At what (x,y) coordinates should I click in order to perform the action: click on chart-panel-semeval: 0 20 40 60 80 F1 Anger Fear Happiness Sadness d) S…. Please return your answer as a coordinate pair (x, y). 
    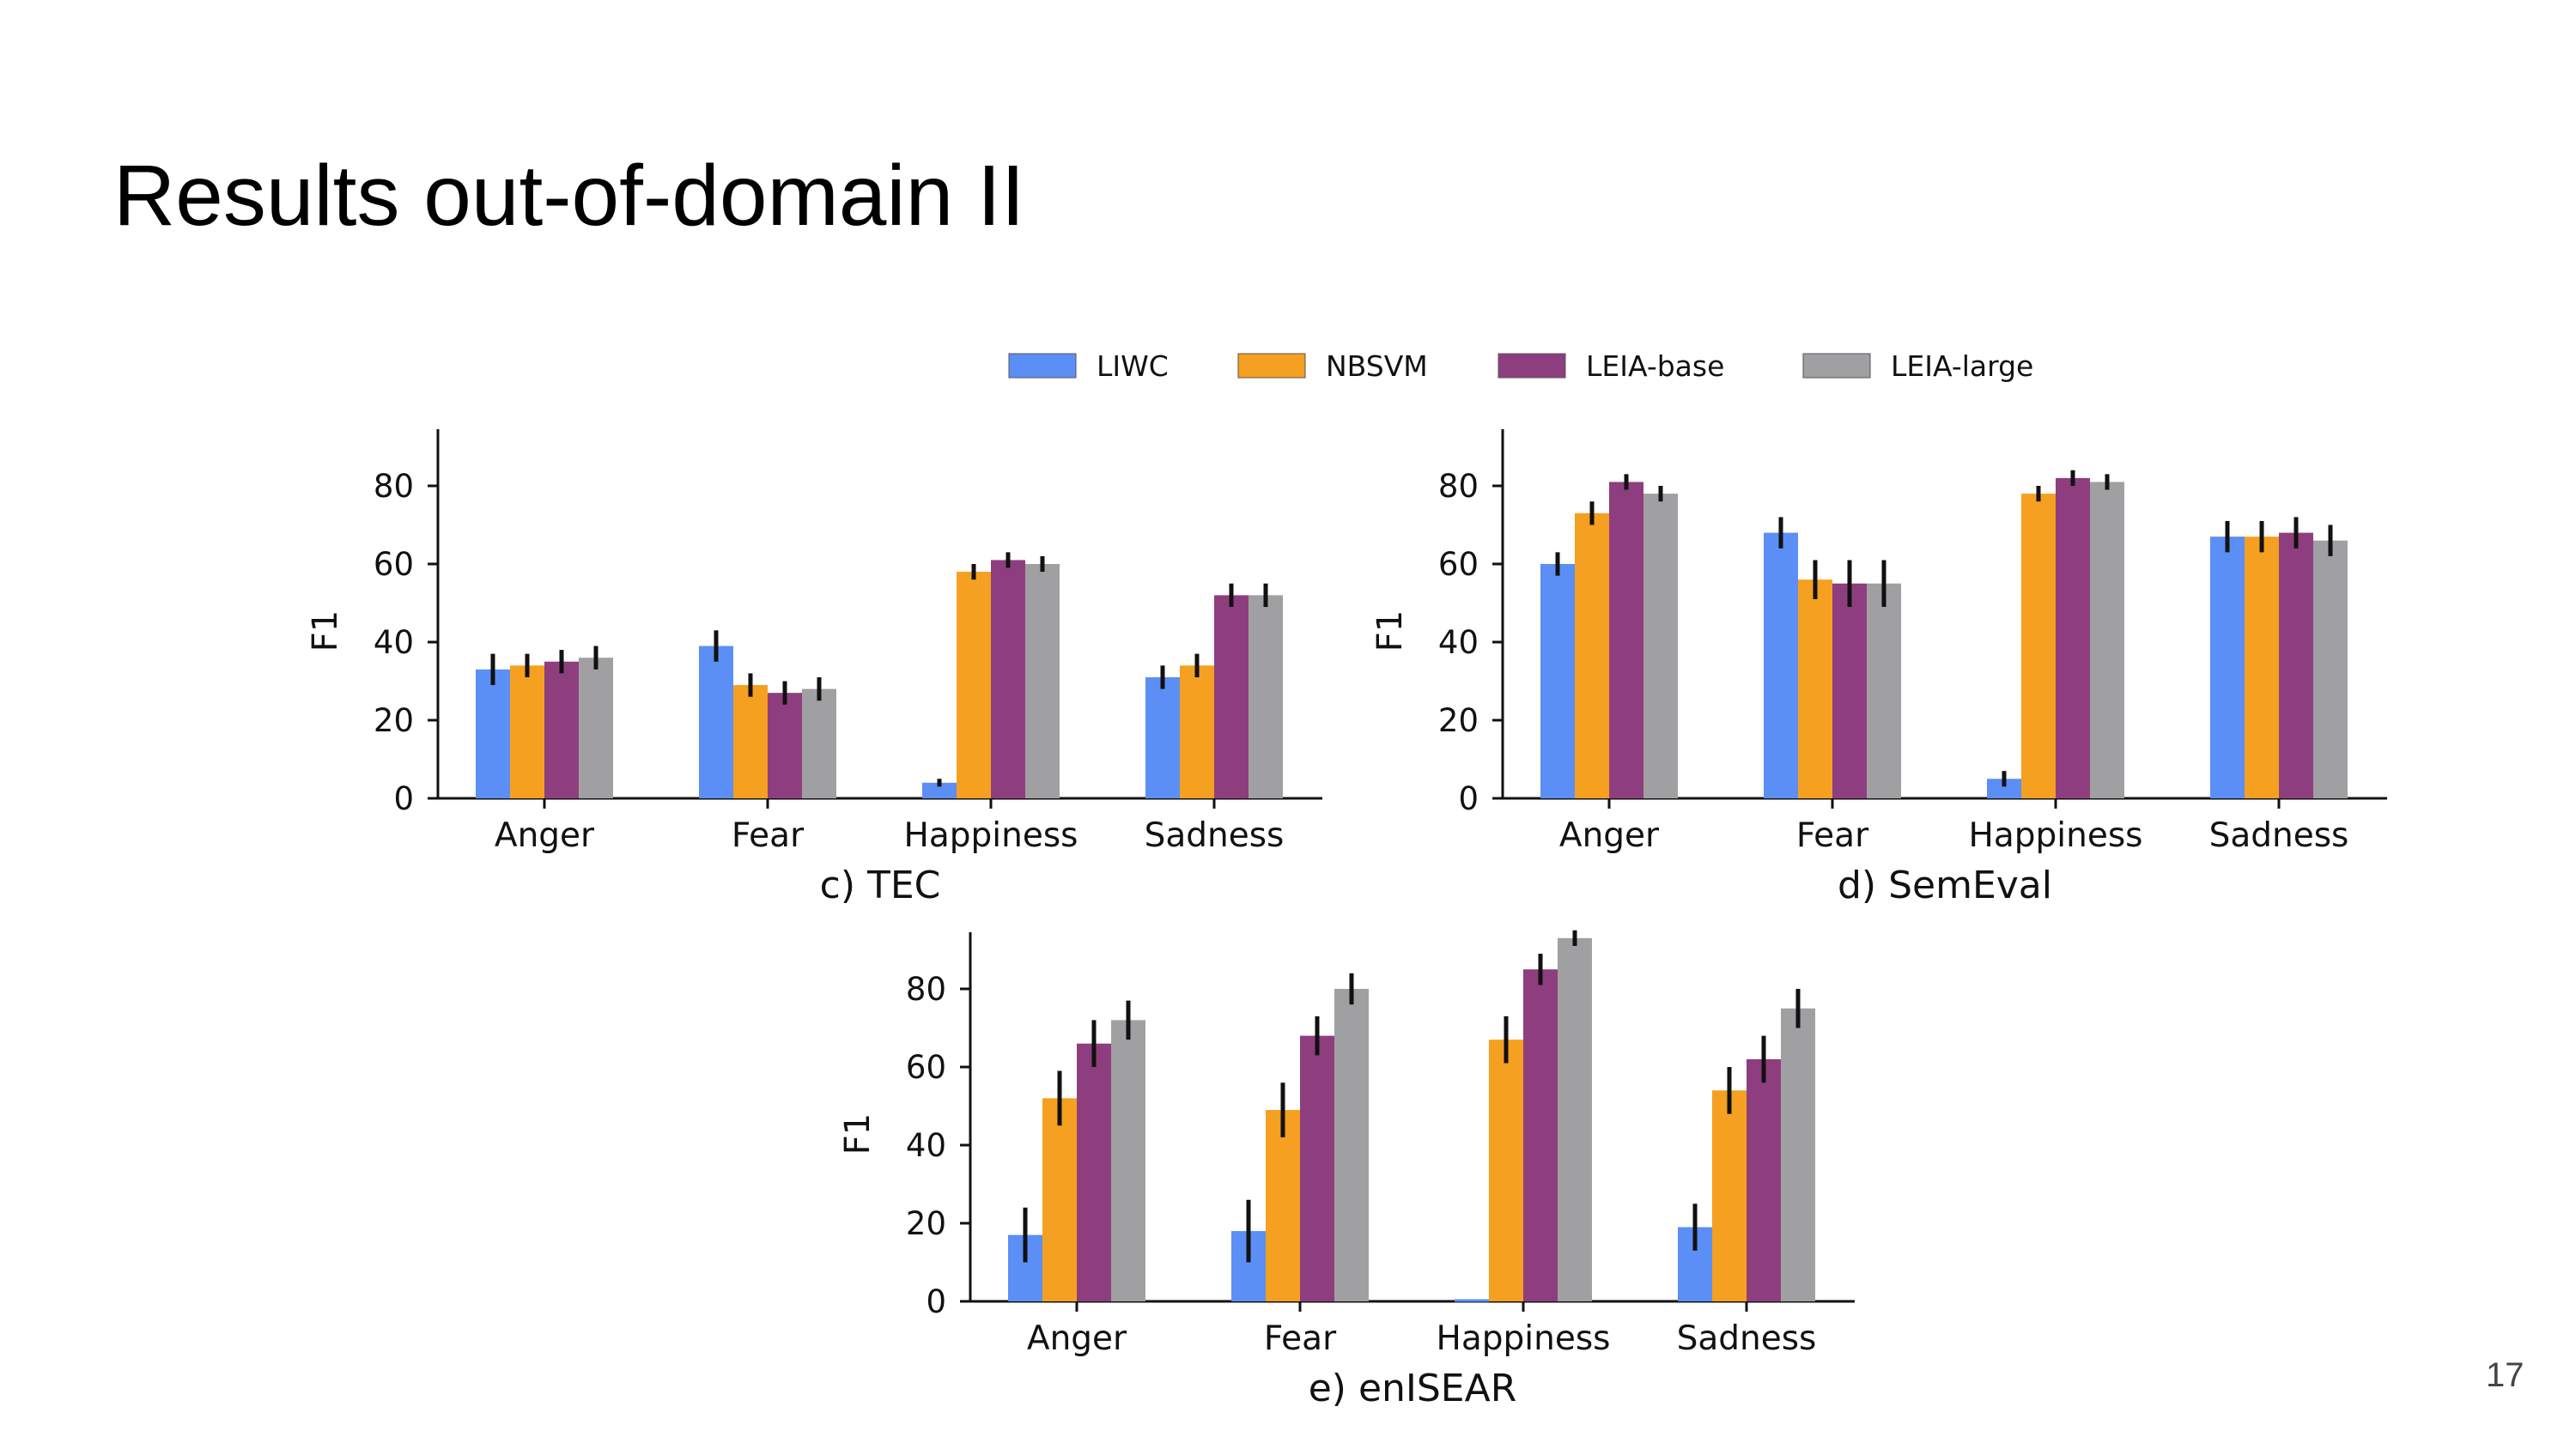
    Looking at the image, I should click on (1879, 668).